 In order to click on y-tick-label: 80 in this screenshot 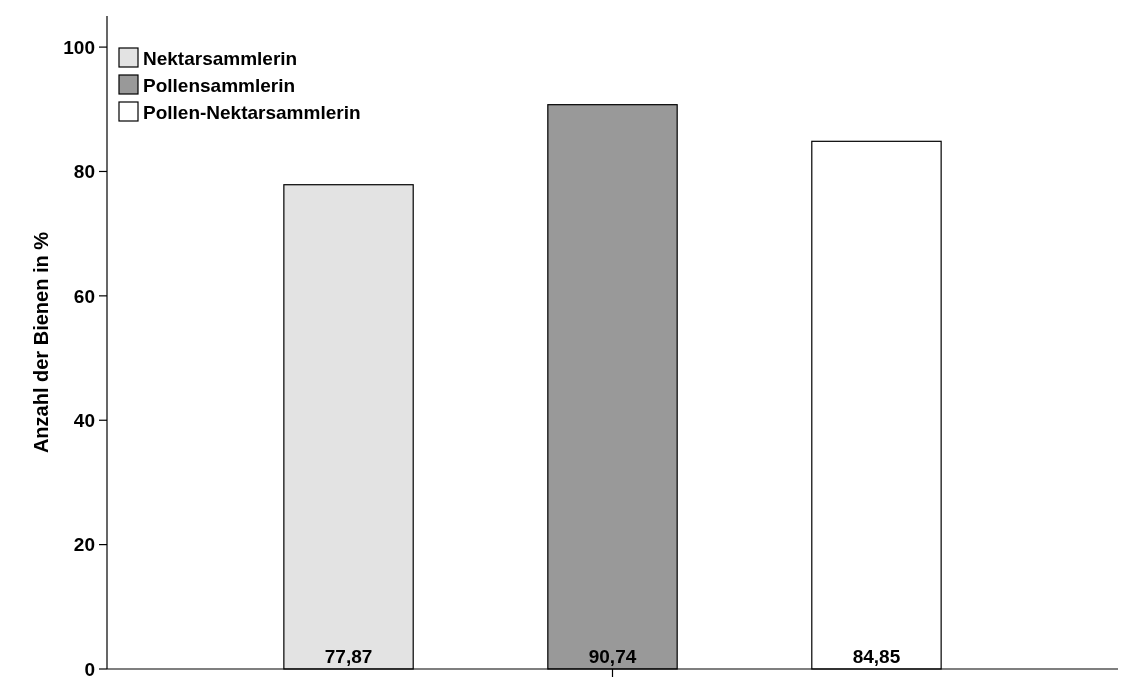, I will do `click(84, 172)`.